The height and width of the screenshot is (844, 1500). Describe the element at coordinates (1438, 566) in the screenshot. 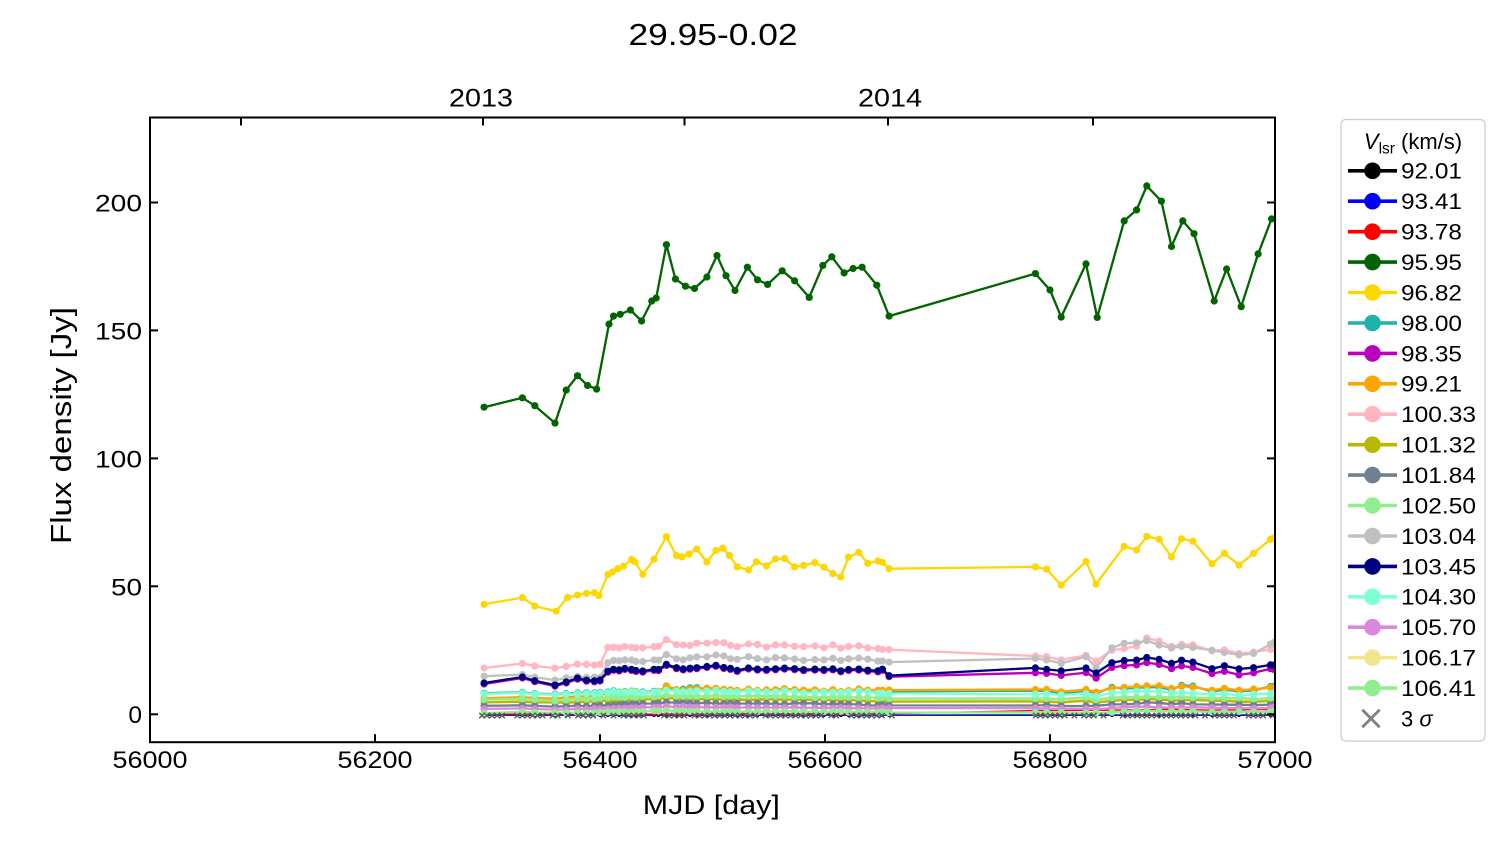

I see `svg-text: 103.45` at that location.